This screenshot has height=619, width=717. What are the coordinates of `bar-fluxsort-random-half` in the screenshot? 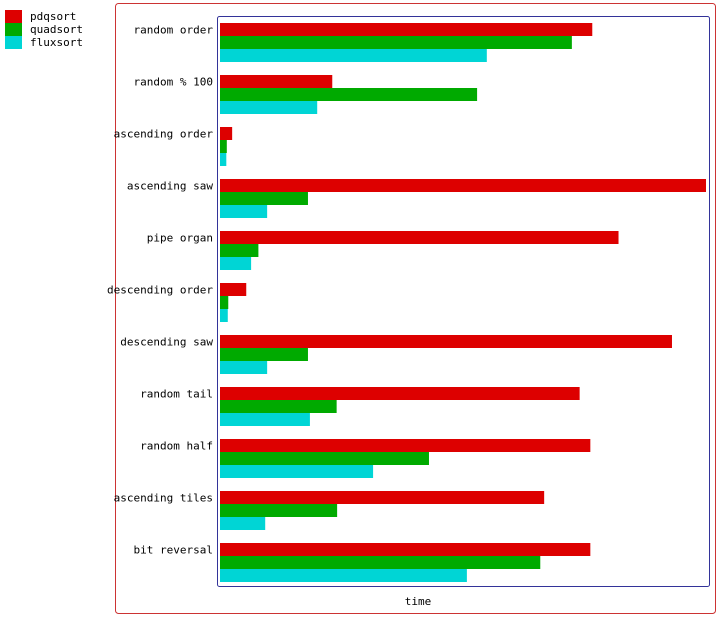 It's located at (297, 471).